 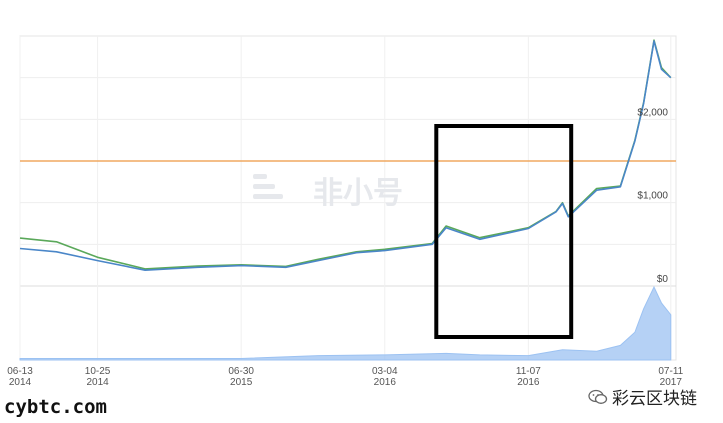 I want to click on y-axis-ticks: $0 $1,000 $2,000, so click(x=652, y=196).